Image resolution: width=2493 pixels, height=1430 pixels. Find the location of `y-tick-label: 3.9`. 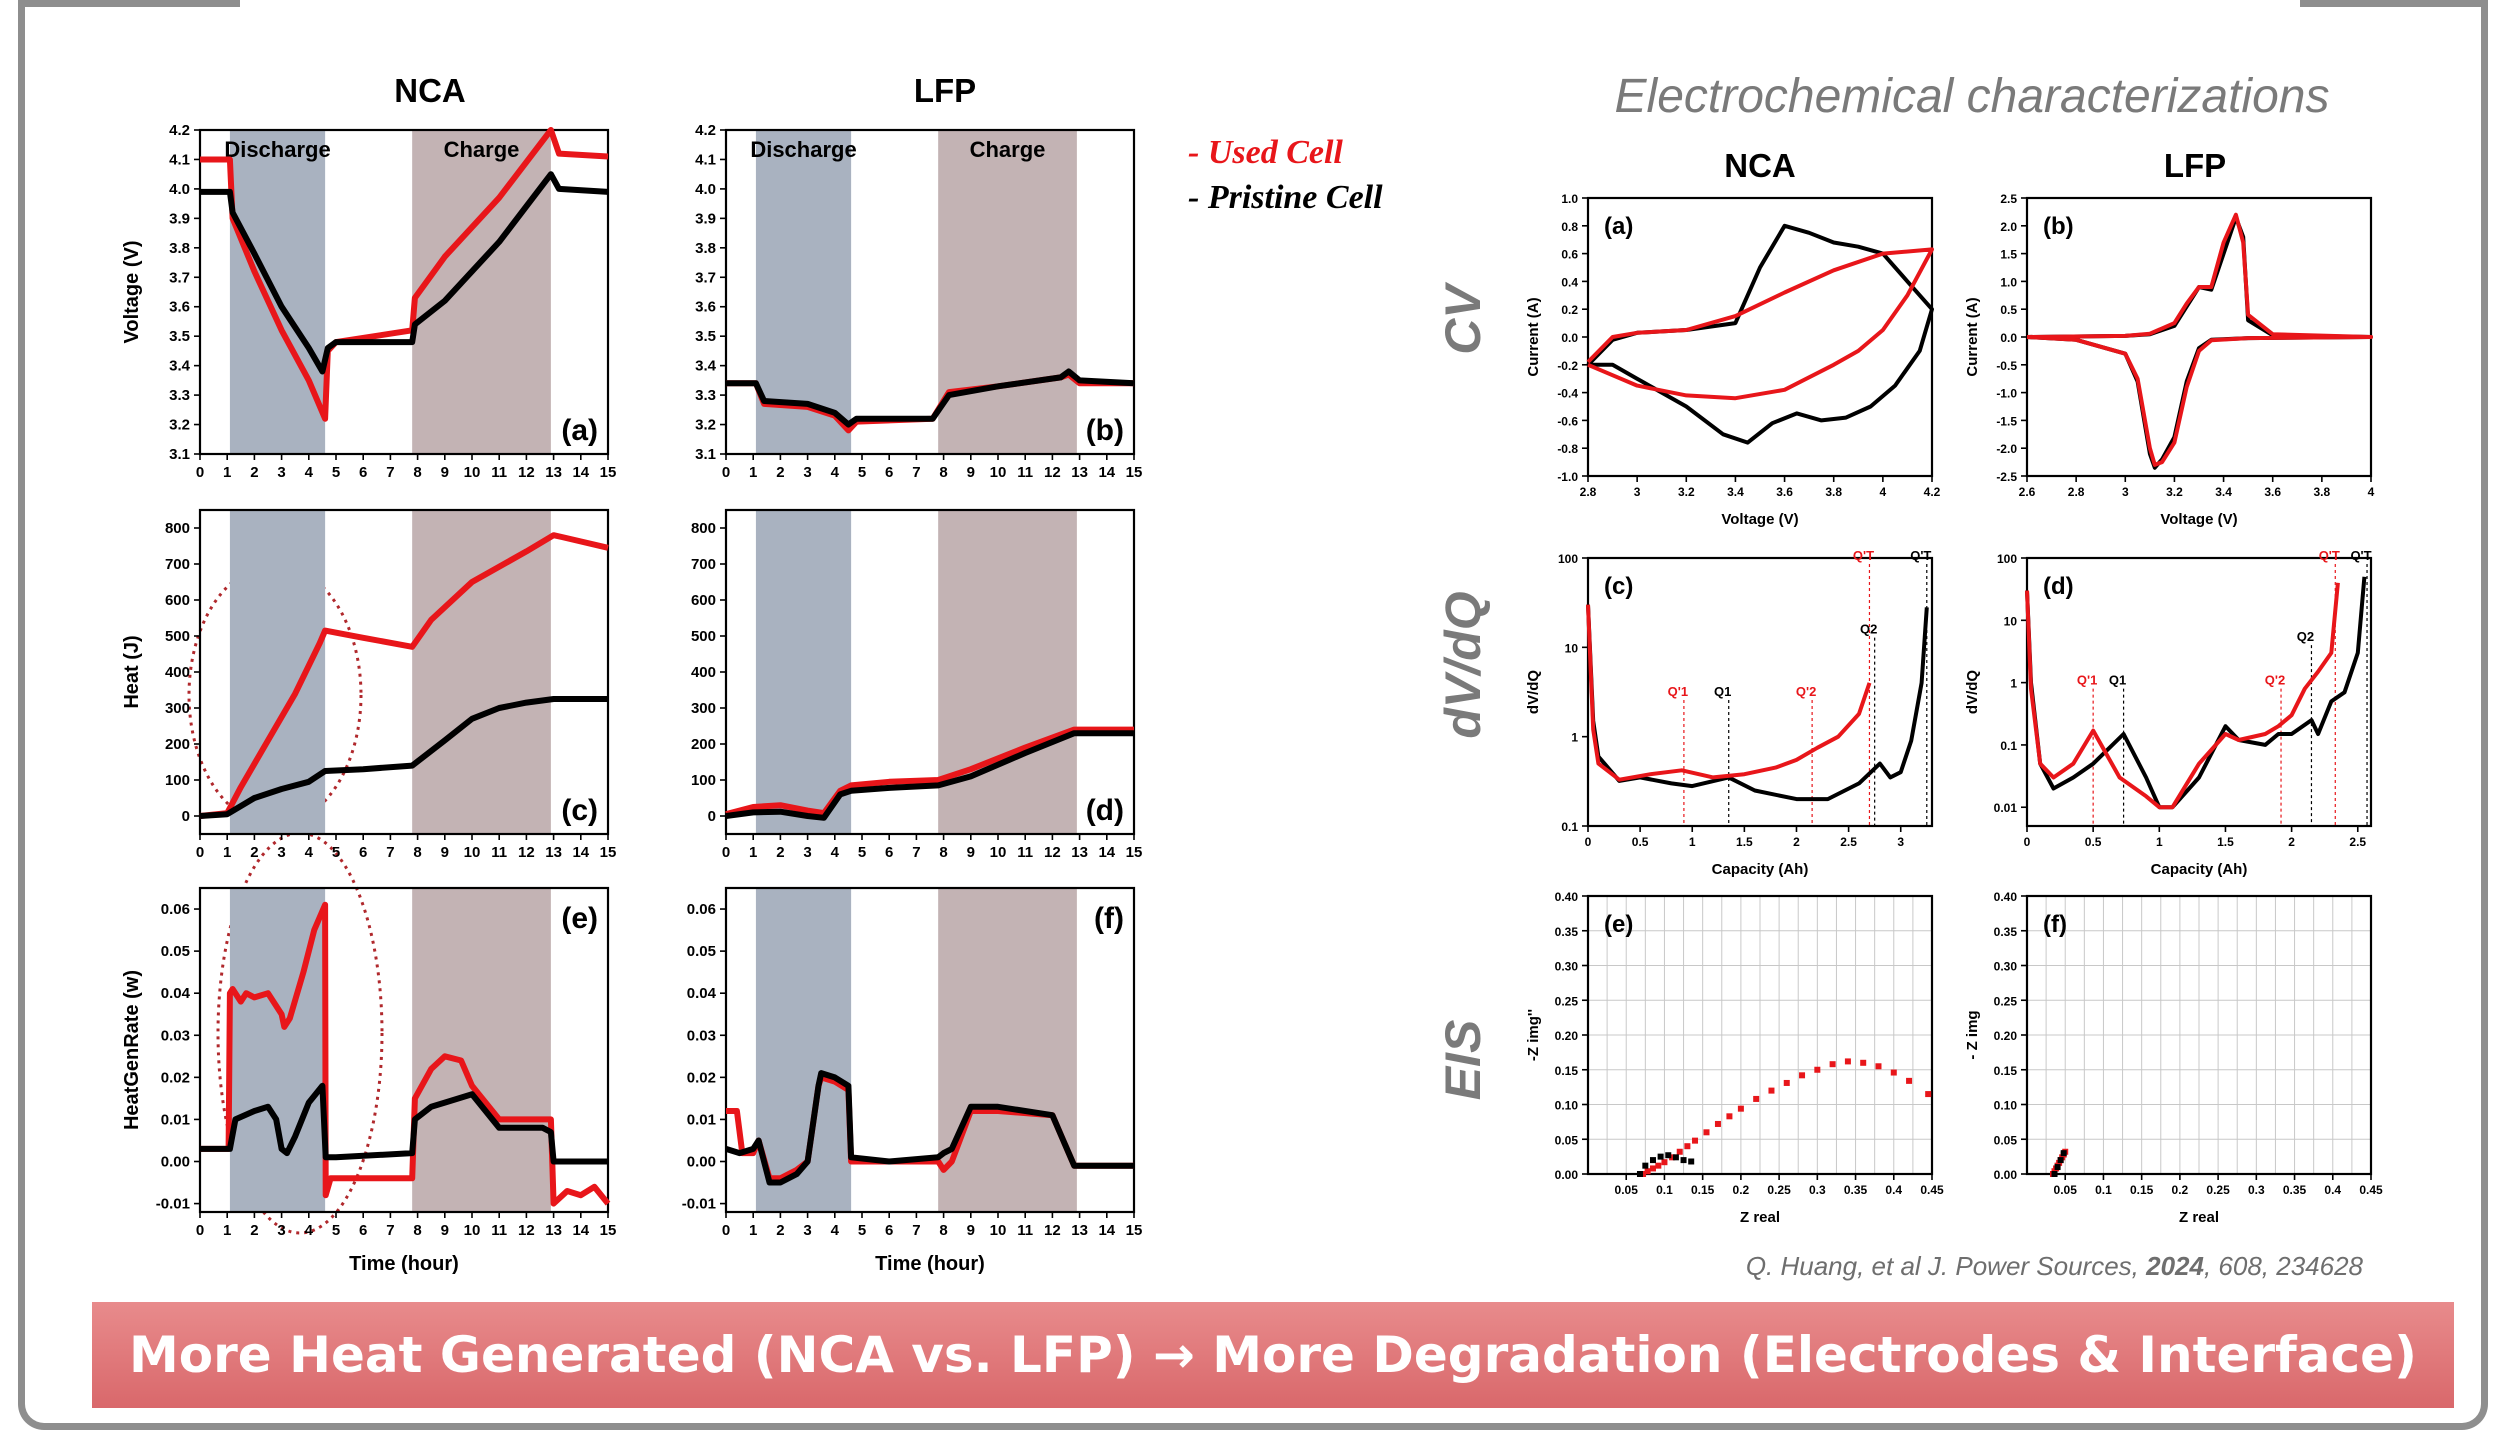

y-tick-label: 3.9 is located at coordinates (705, 218).